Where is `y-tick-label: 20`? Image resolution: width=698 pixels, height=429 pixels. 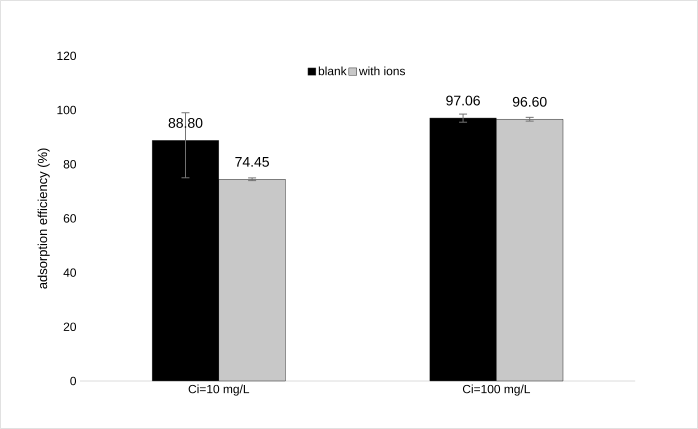 y-tick-label: 20 is located at coordinates (70, 327).